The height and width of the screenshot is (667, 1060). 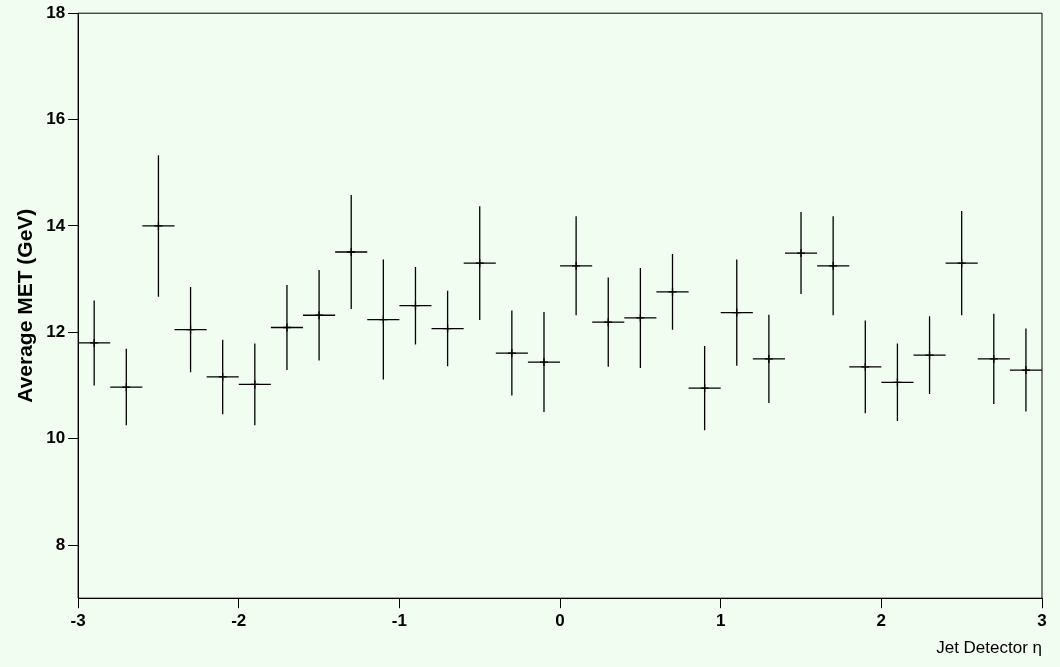 What do you see at coordinates (881, 621) in the screenshot?
I see `x-tick-label: 2` at bounding box center [881, 621].